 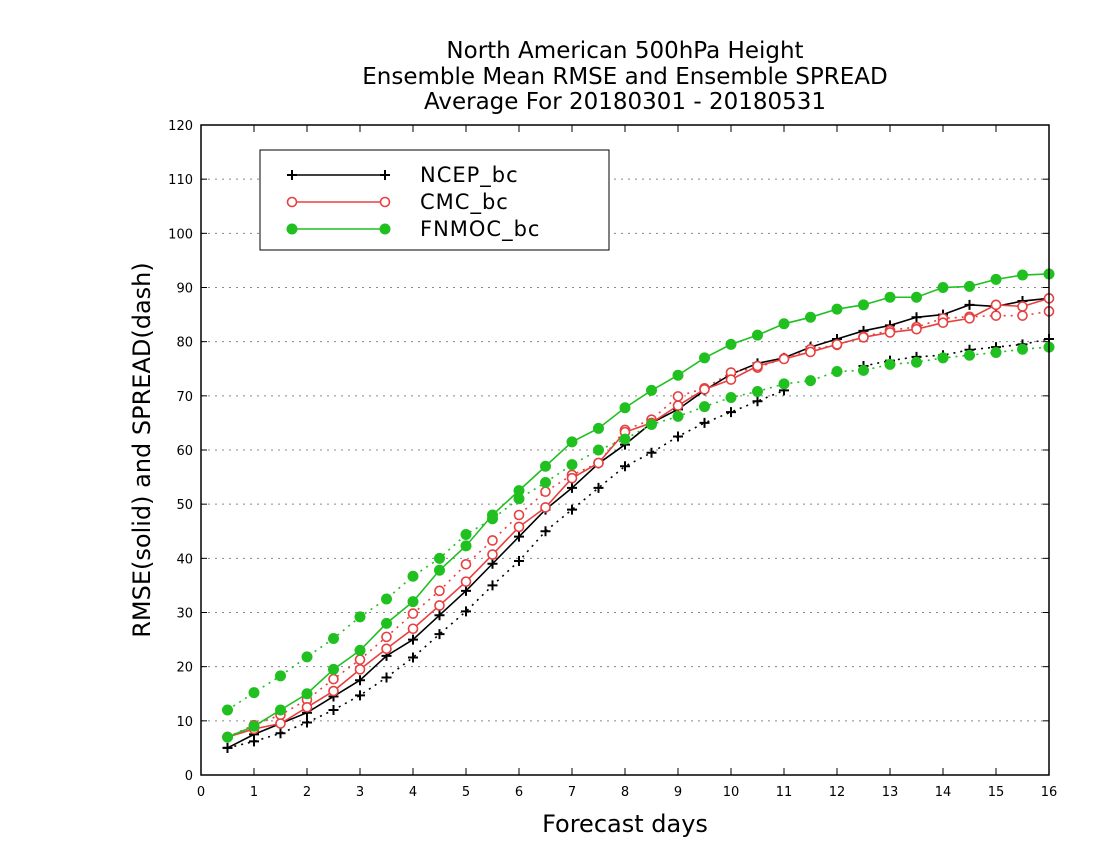 I want to click on y-tick-label: 10, so click(x=184, y=722).